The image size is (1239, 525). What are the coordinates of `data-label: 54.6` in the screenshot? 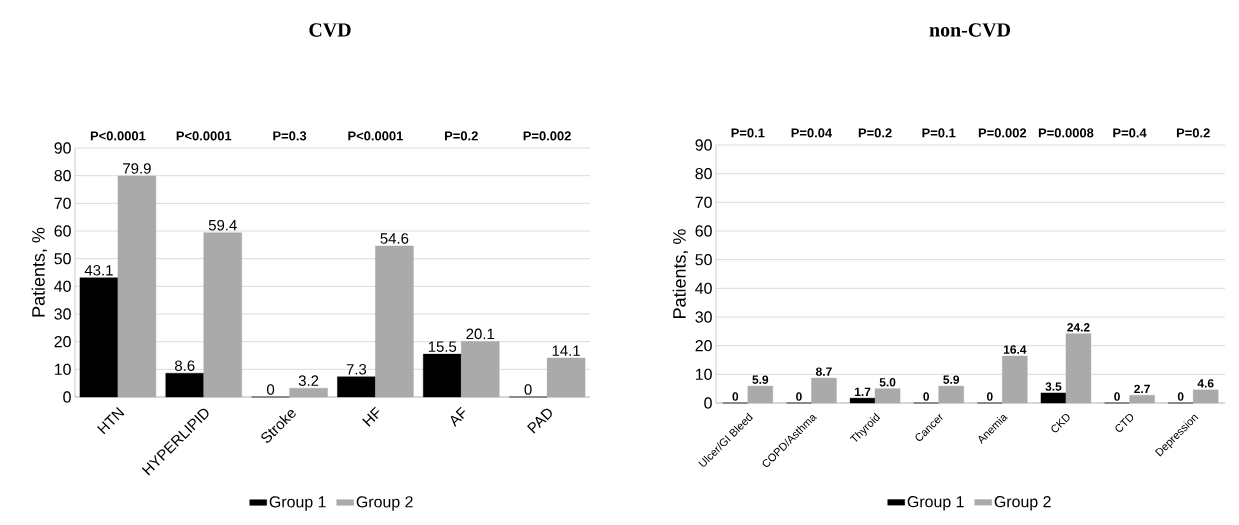 It's located at (394, 238).